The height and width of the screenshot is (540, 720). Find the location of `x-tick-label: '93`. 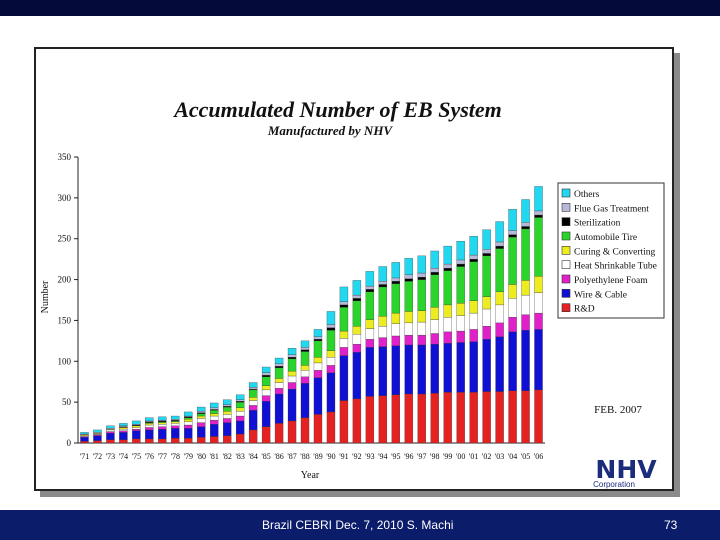

x-tick-label: '93 is located at coordinates (369, 456).